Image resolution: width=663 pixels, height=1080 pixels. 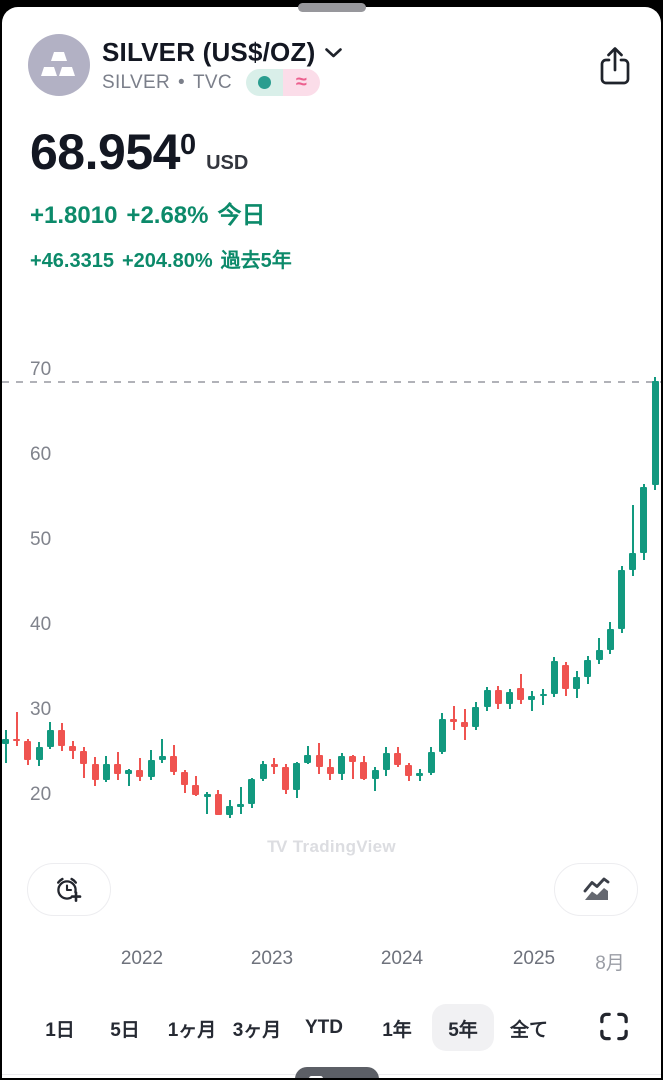 I want to click on y-axis-label: 60, so click(x=41, y=454).